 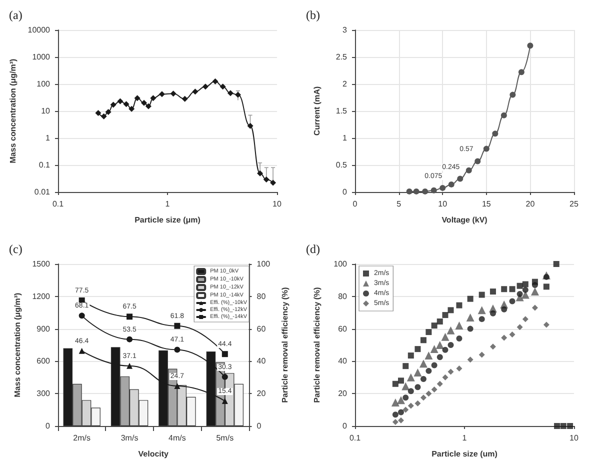 What do you see at coordinates (345, 30) in the screenshot?
I see `y-tick-label: 3` at bounding box center [345, 30].